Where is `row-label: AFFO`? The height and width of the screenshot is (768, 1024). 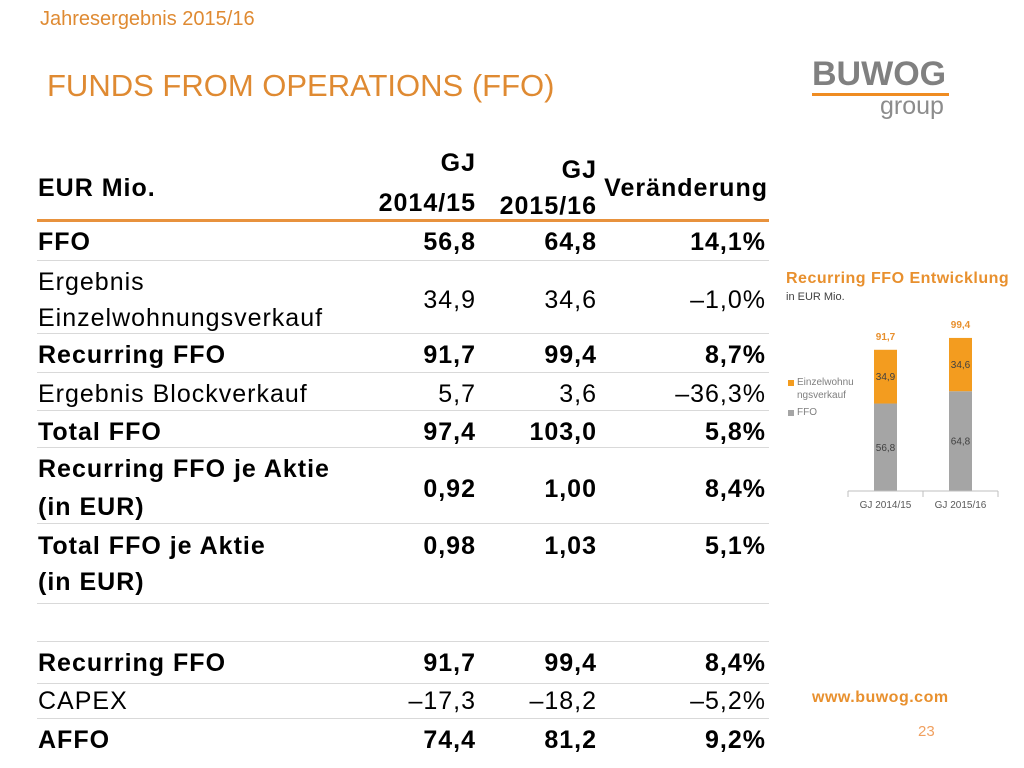
row-label: AFFO is located at coordinates (74, 740).